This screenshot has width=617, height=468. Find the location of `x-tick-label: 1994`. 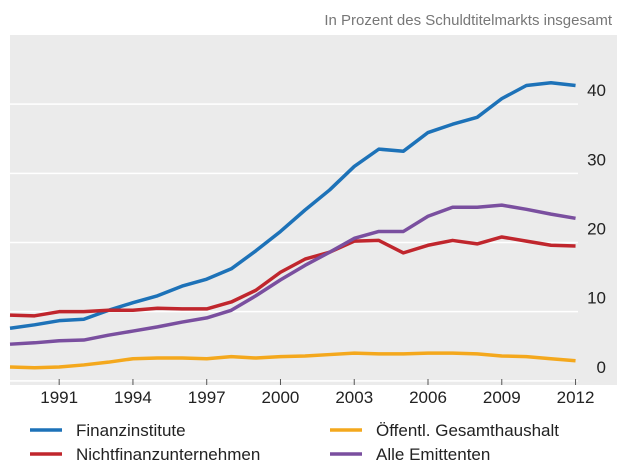

x-tick-label: 1994 is located at coordinates (133, 397).